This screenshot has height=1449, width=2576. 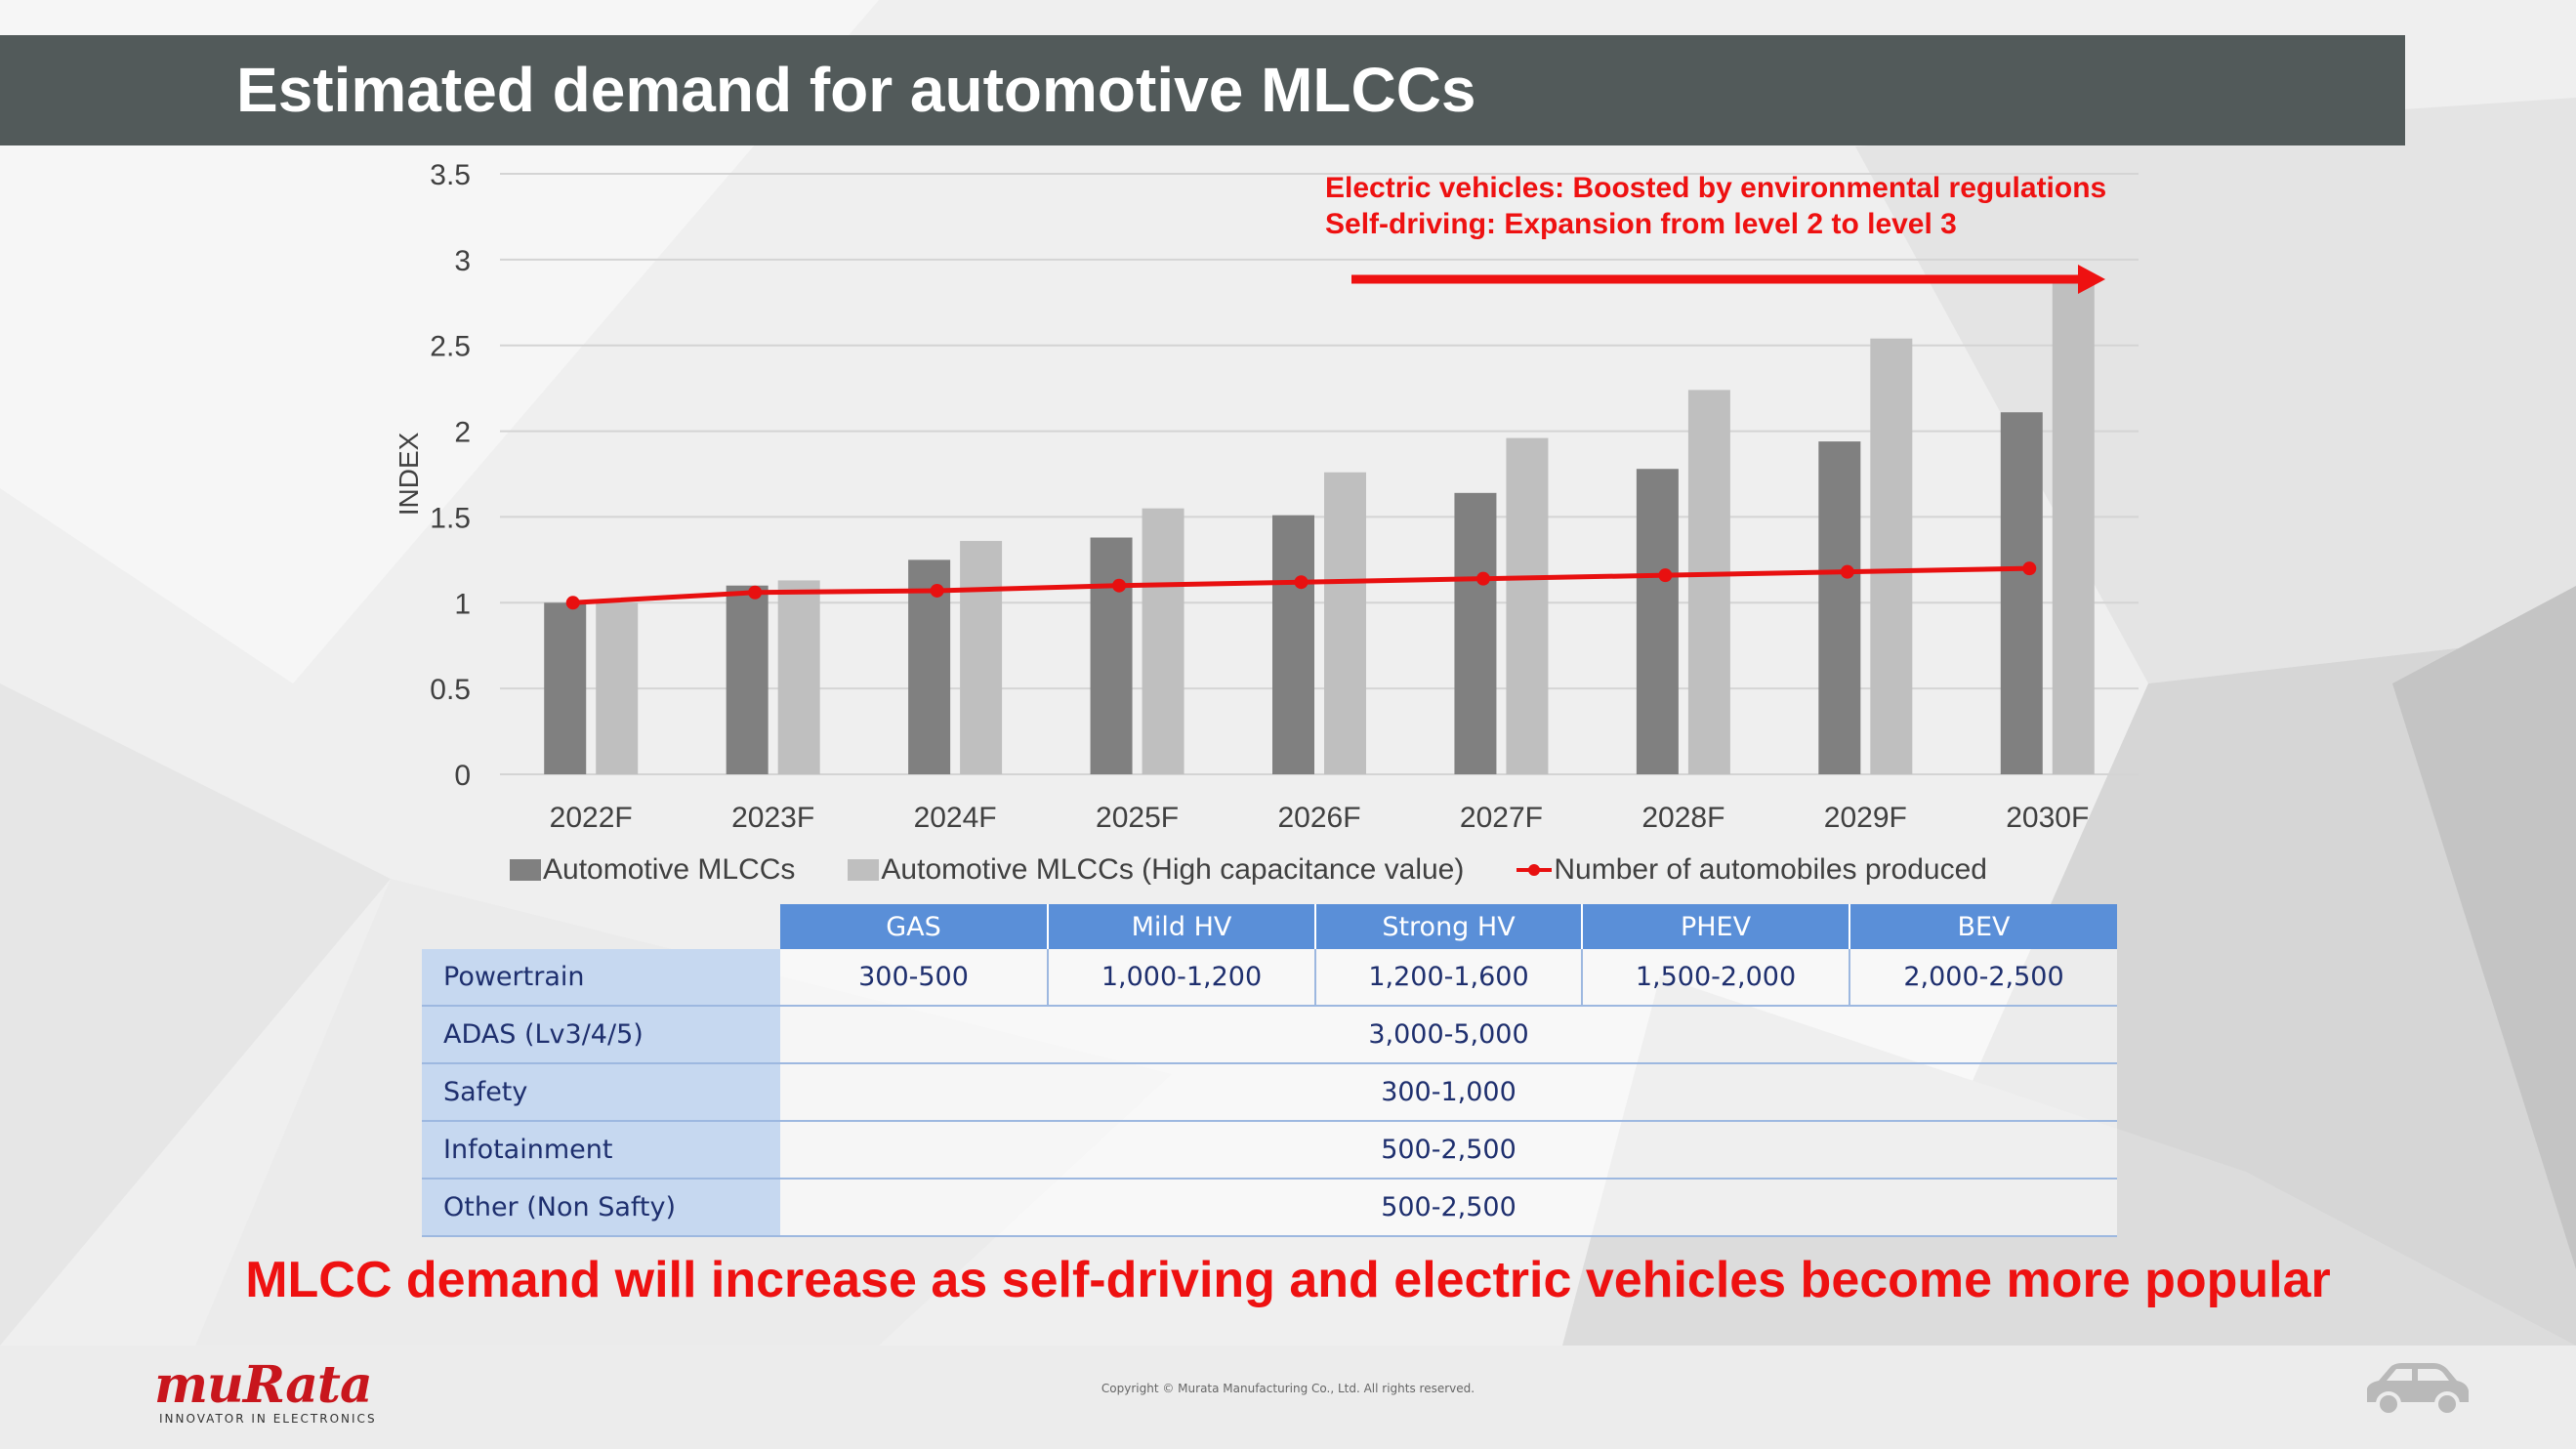 What do you see at coordinates (462, 261) in the screenshot?
I see `y-tick-label: 3` at bounding box center [462, 261].